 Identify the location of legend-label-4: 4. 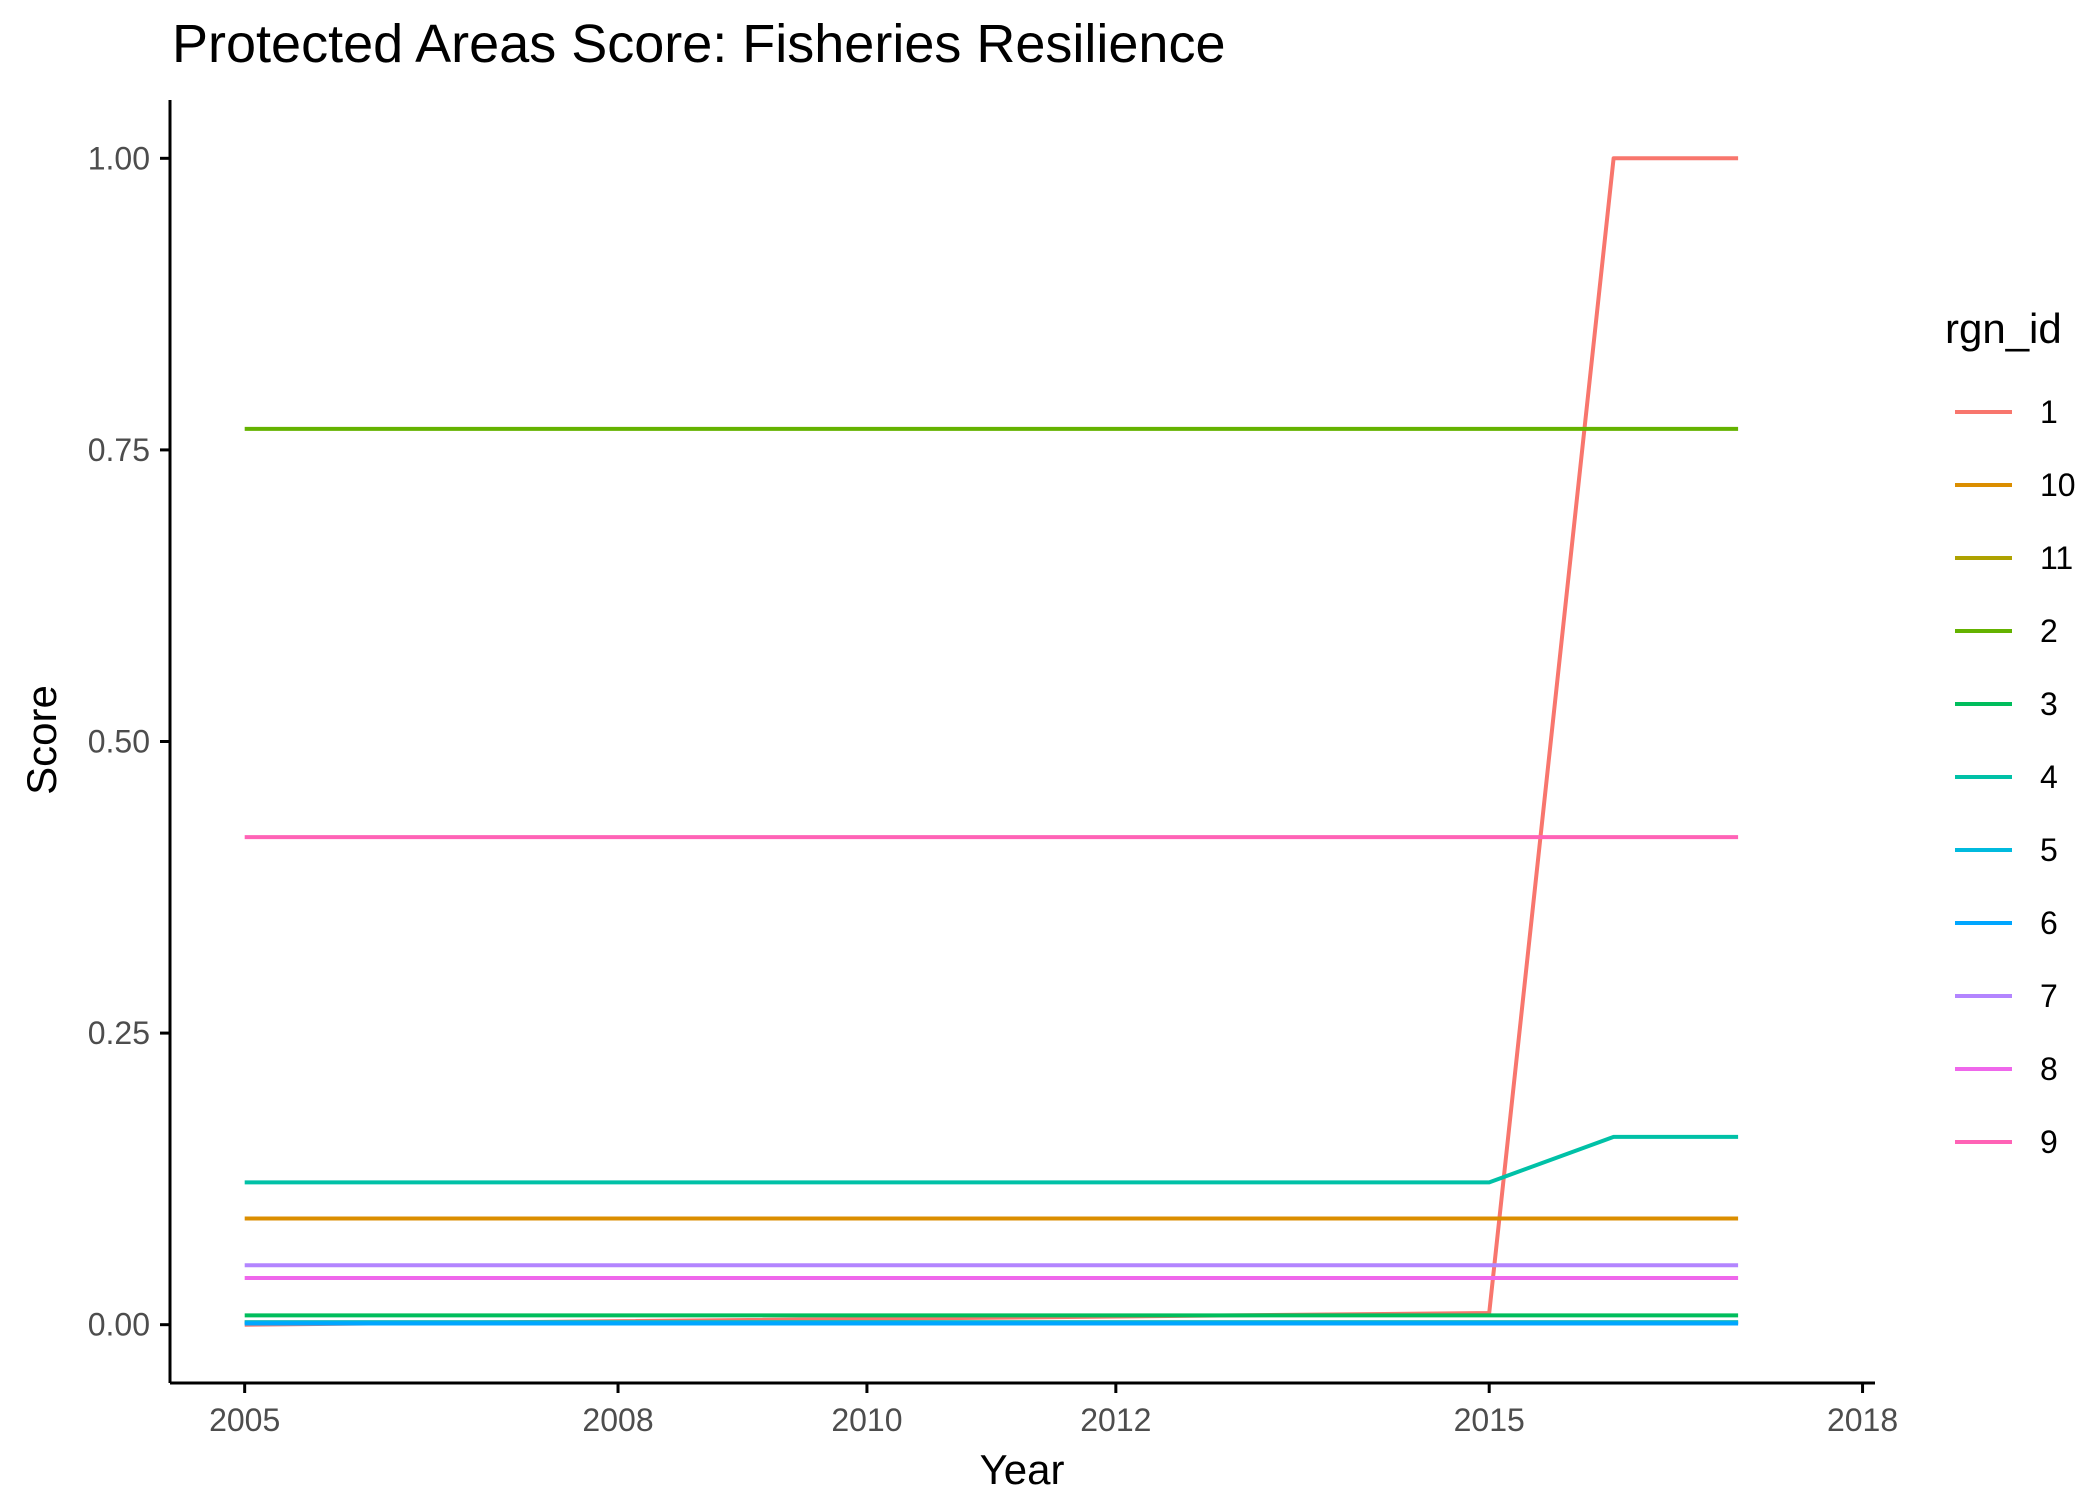
(2049, 777).